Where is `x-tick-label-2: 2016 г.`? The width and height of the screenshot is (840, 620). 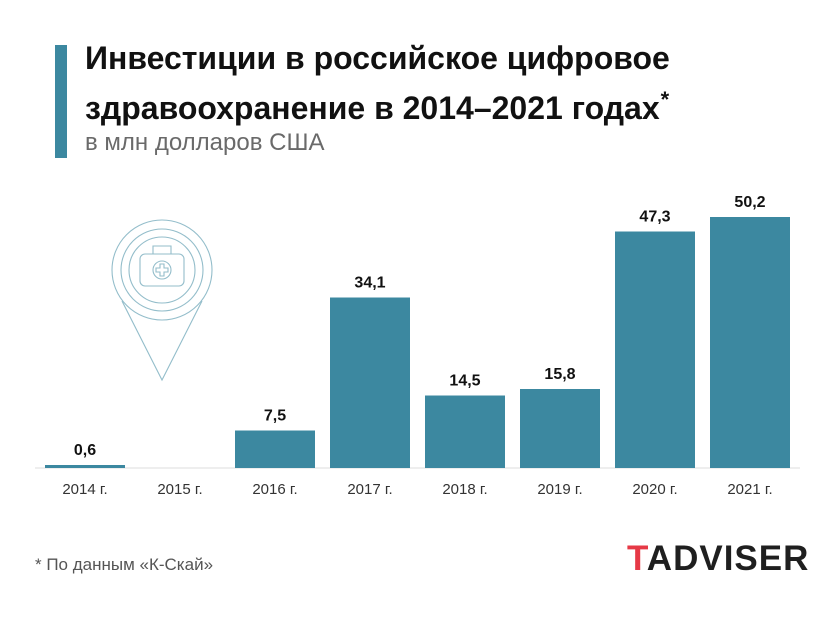
x-tick-label-2: 2016 г. is located at coordinates (274, 489).